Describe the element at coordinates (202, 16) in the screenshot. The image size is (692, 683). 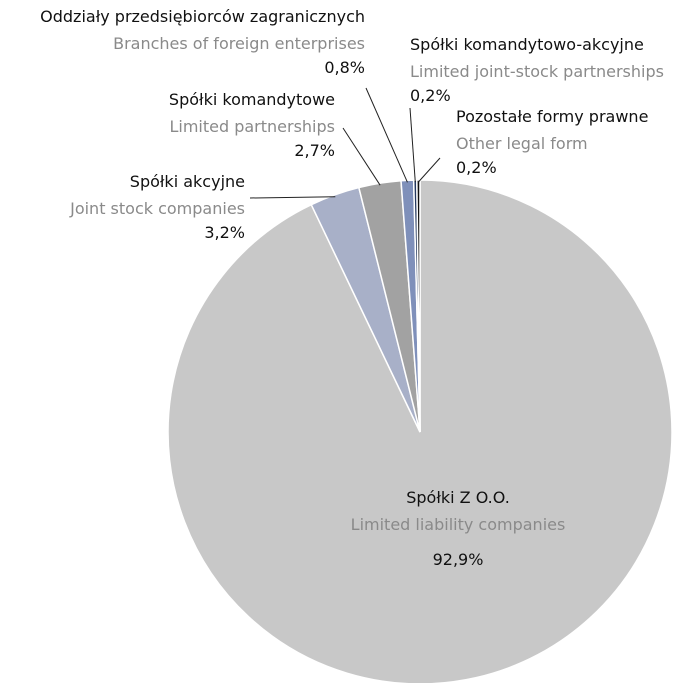
I see `slice-label: Oddziały przedsiębiorców zagranicznych` at that location.